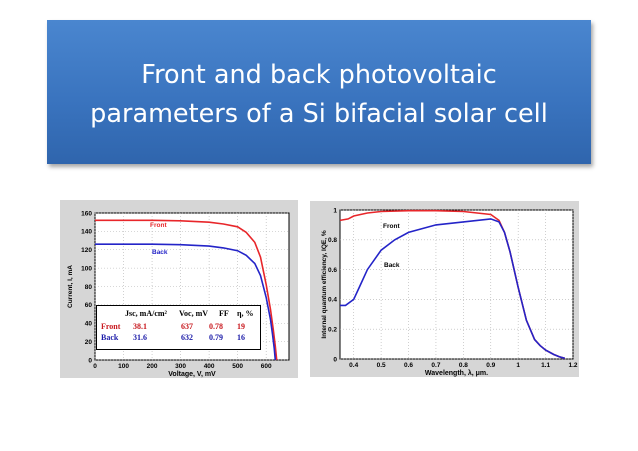 The width and height of the screenshot is (638, 451). I want to click on table-cell-jsc: 31.6, so click(140, 337).